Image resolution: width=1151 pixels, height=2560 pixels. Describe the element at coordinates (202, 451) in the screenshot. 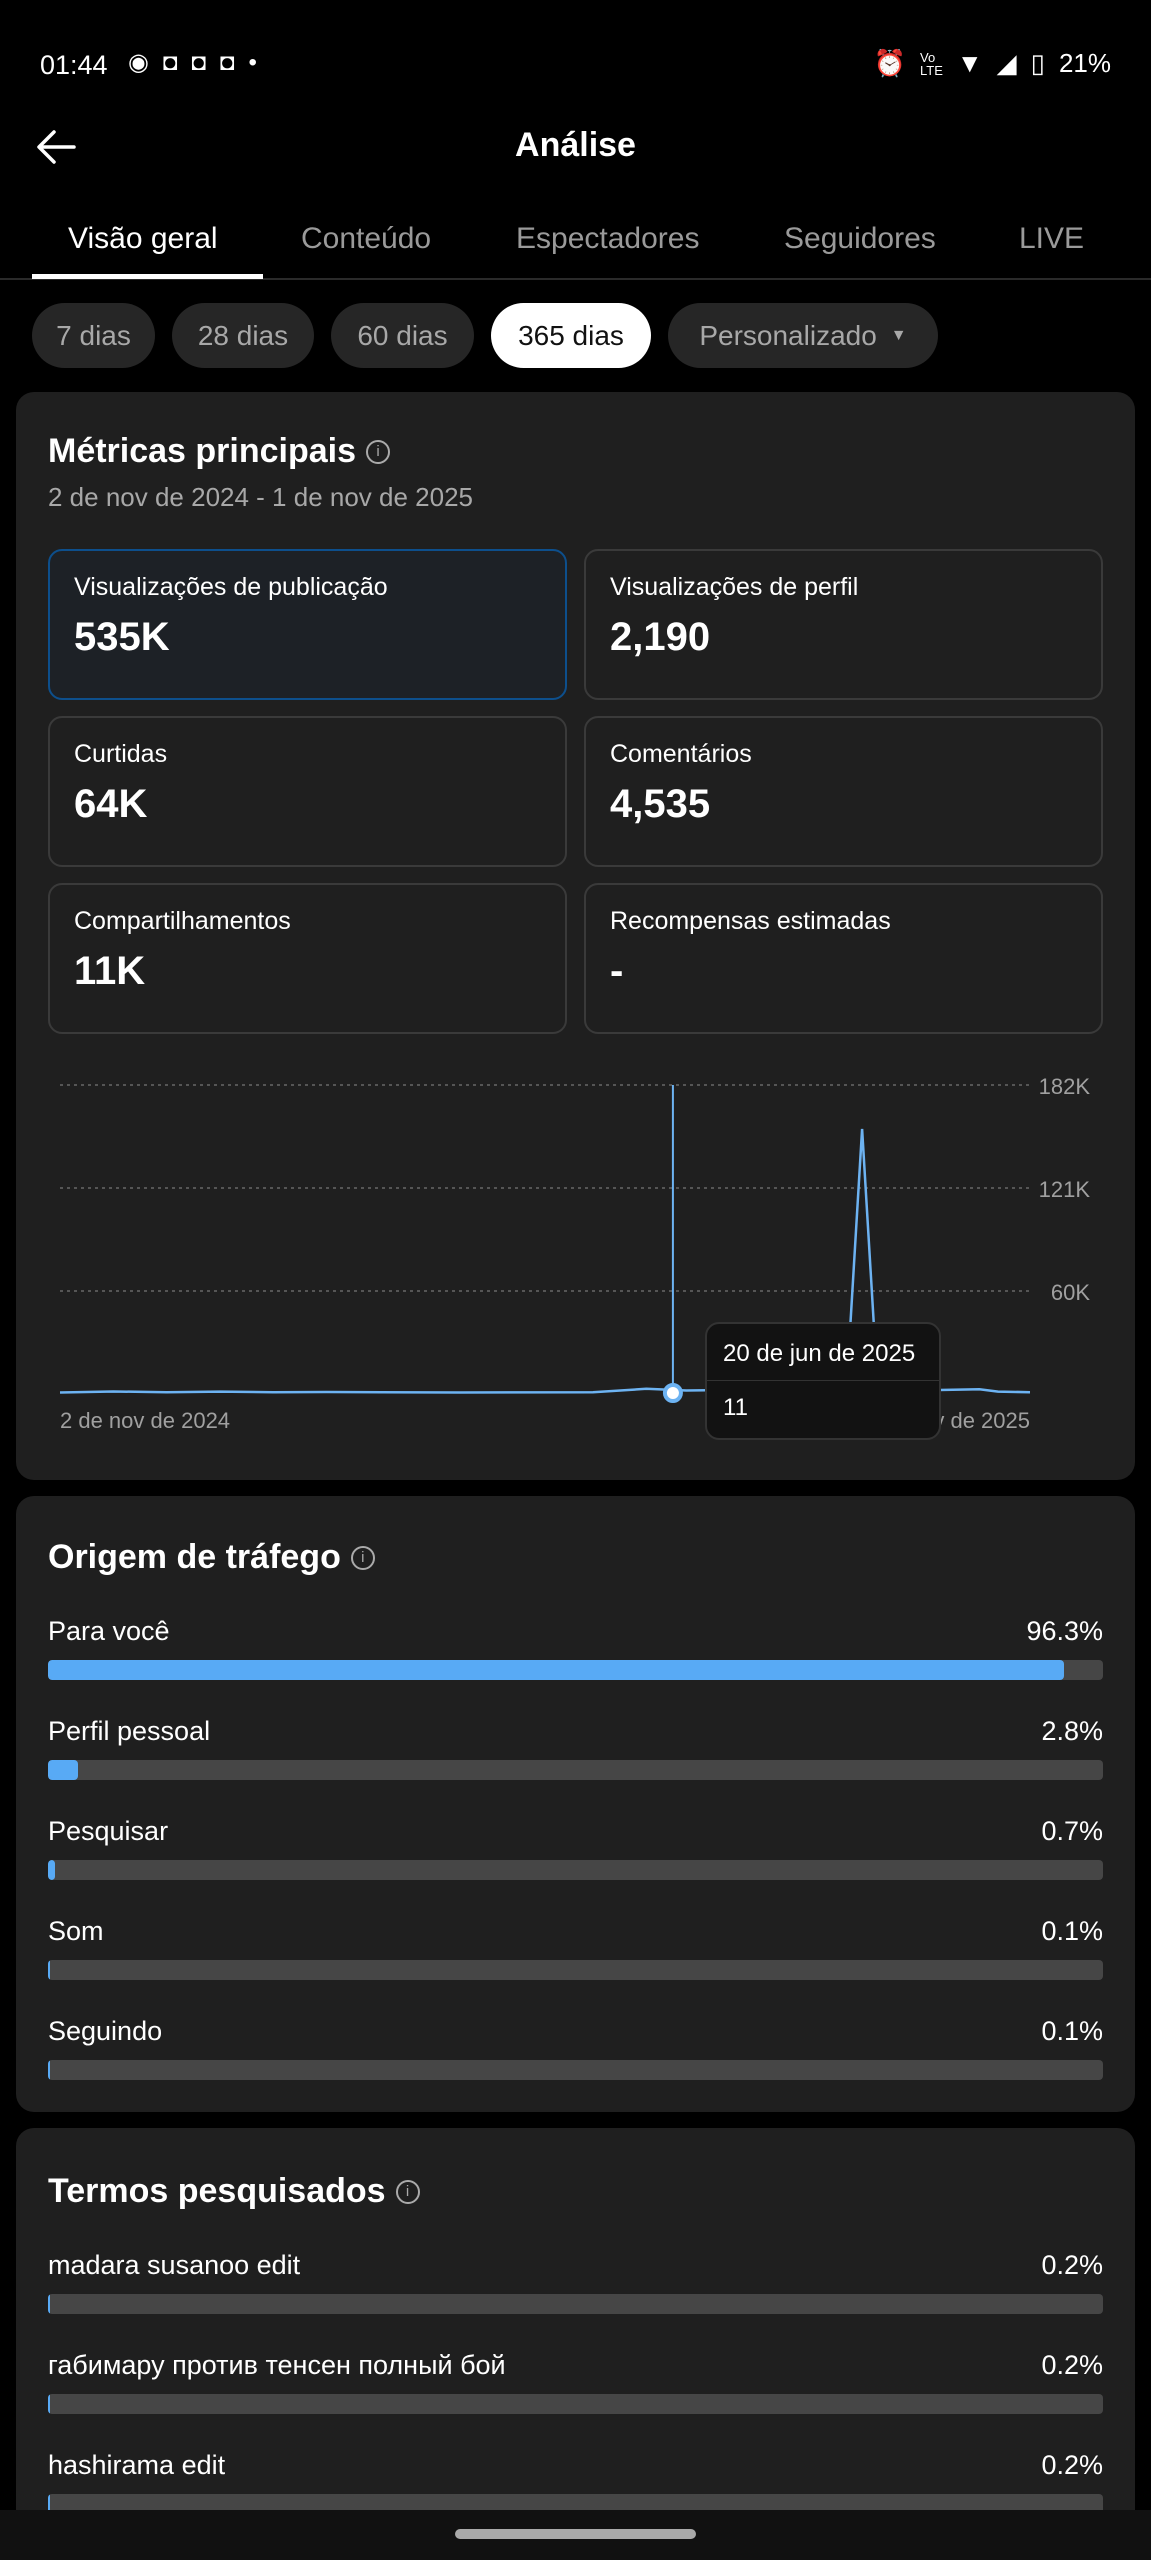

I see `key-metrics-title: Métricas principais` at that location.